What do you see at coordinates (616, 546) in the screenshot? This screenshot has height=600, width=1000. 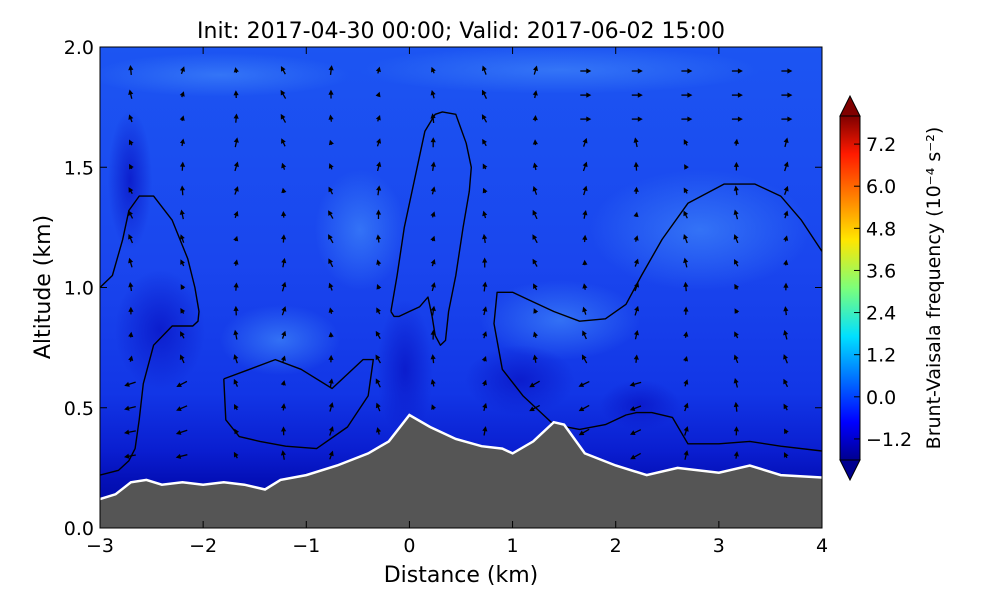 I see `x-tick-label: 2` at bounding box center [616, 546].